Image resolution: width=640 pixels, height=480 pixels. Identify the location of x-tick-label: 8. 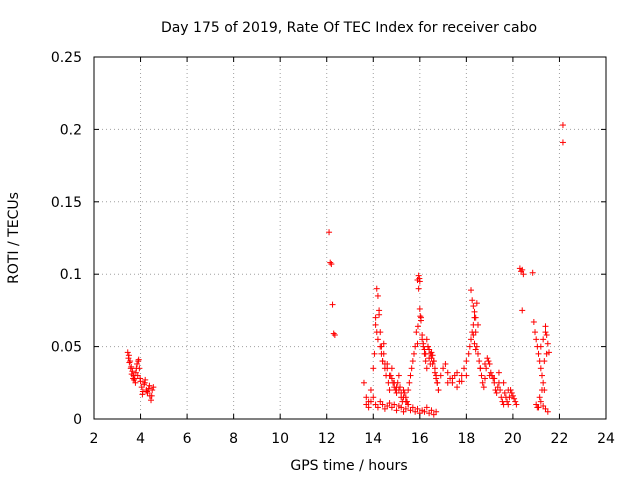
(233, 439).